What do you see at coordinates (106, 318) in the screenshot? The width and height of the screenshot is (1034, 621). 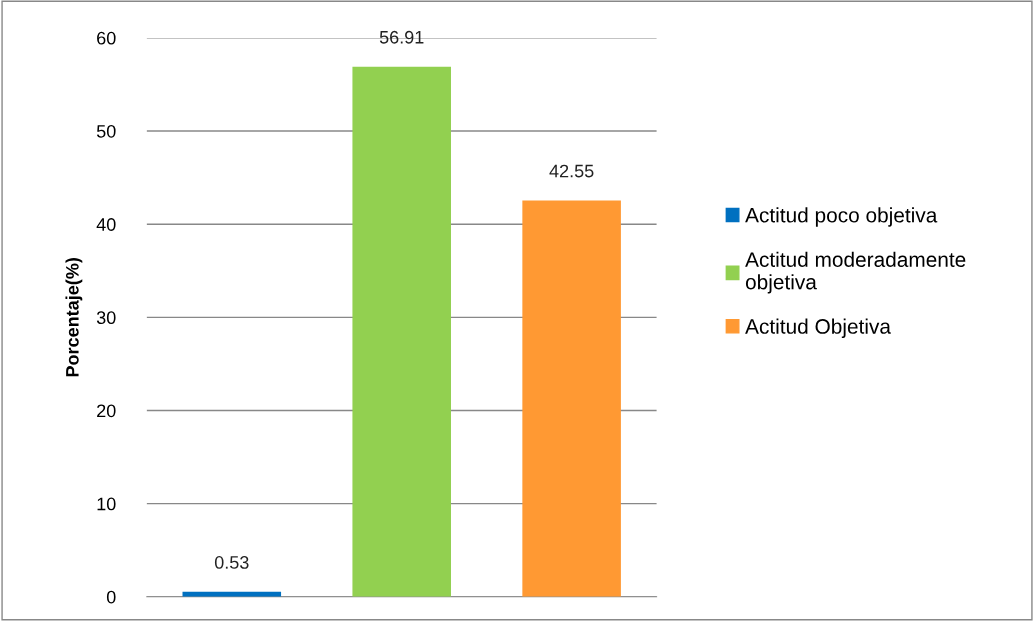 I see `y-tick-label: 30` at bounding box center [106, 318].